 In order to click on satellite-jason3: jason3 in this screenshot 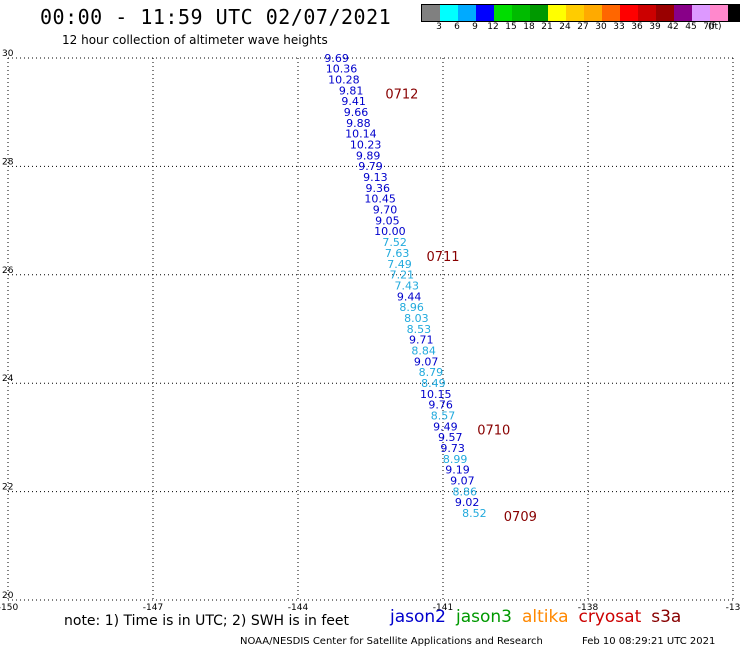, I will do `click(484, 617)`.